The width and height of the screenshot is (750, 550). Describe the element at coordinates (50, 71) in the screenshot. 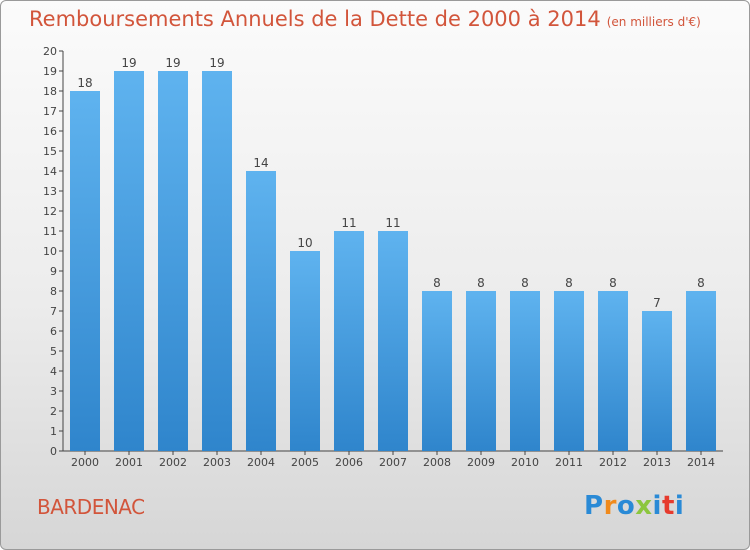

I see `y-tick-label: 19` at that location.